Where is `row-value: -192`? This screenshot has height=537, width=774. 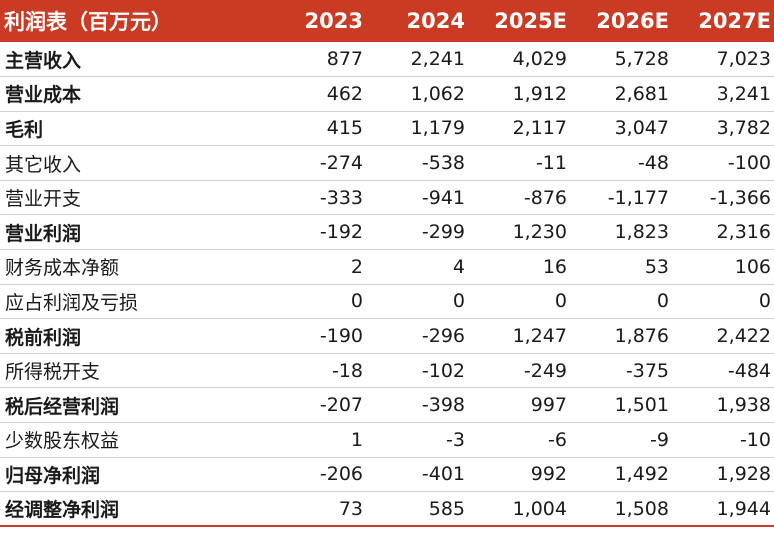
row-value: -192 is located at coordinates (315, 232).